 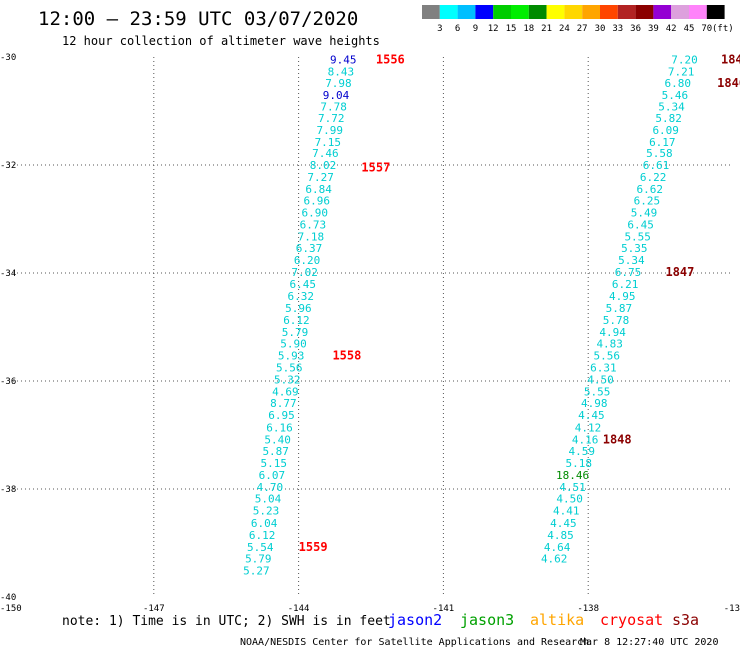 What do you see at coordinates (266, 511) in the screenshot?
I see `wave-height-point: 5.23` at bounding box center [266, 511].